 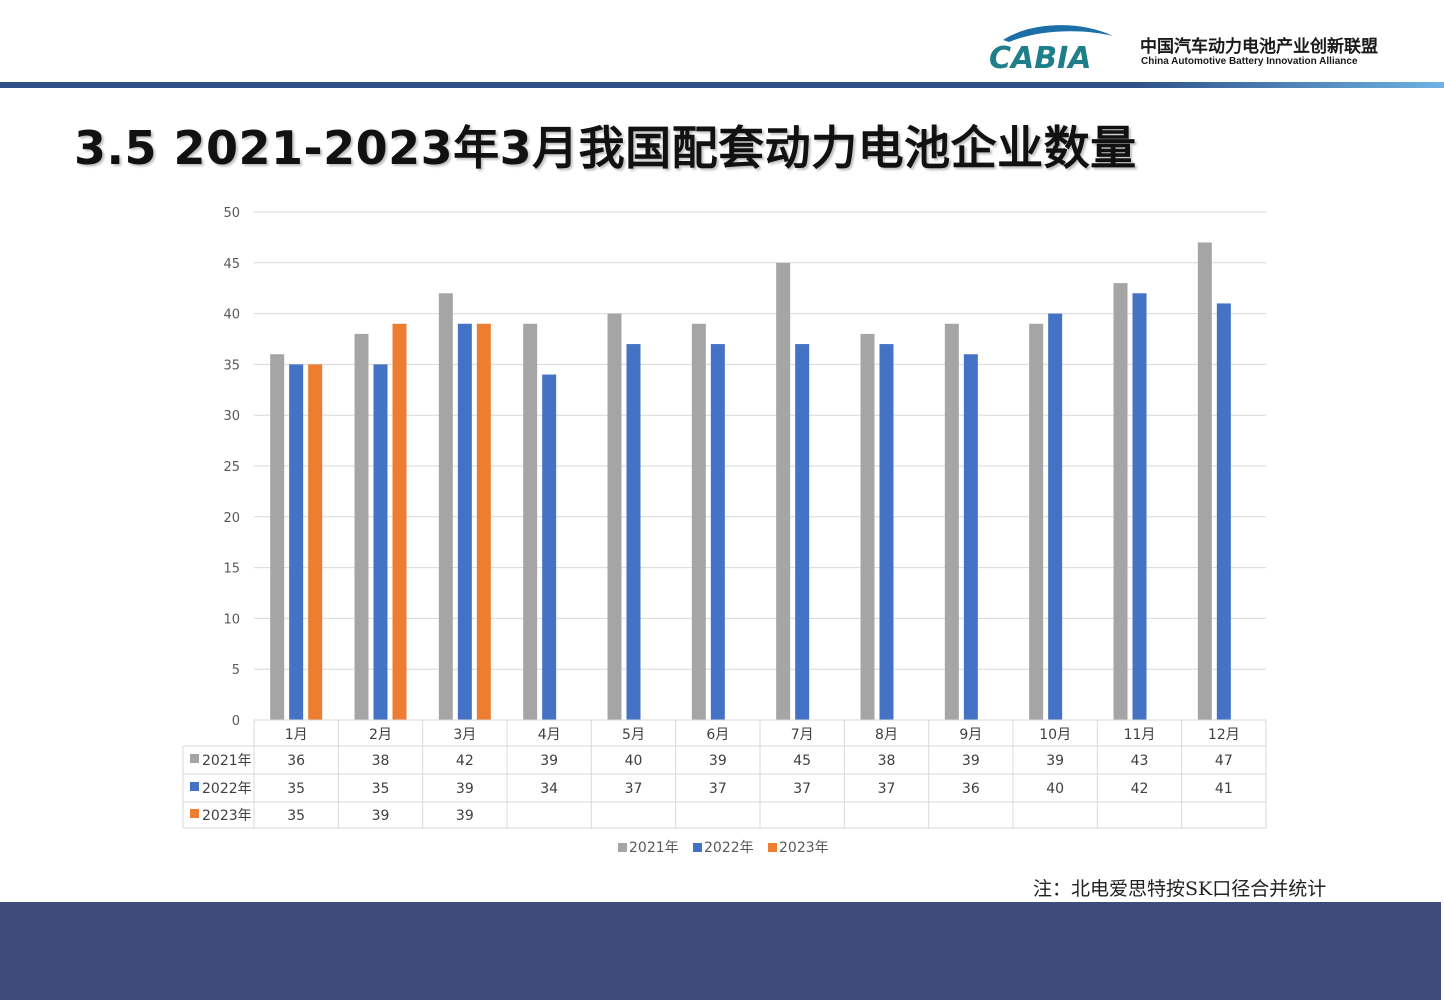 What do you see at coordinates (231, 416) in the screenshot?
I see `y-tick-label: 30` at bounding box center [231, 416].